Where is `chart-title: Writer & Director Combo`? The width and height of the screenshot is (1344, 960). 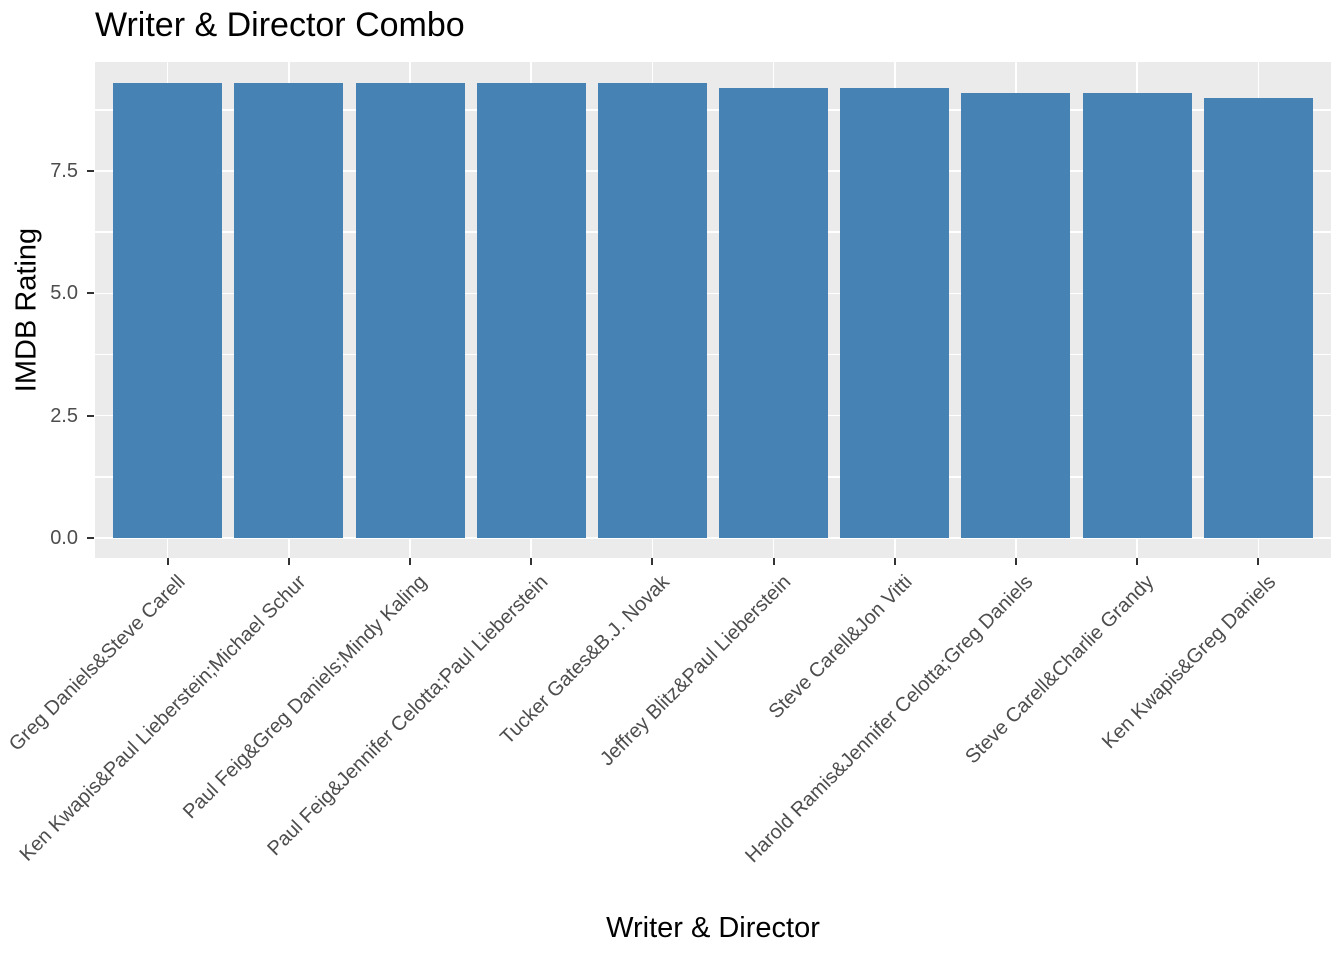 chart-title: Writer & Director Combo is located at coordinates (280, 25).